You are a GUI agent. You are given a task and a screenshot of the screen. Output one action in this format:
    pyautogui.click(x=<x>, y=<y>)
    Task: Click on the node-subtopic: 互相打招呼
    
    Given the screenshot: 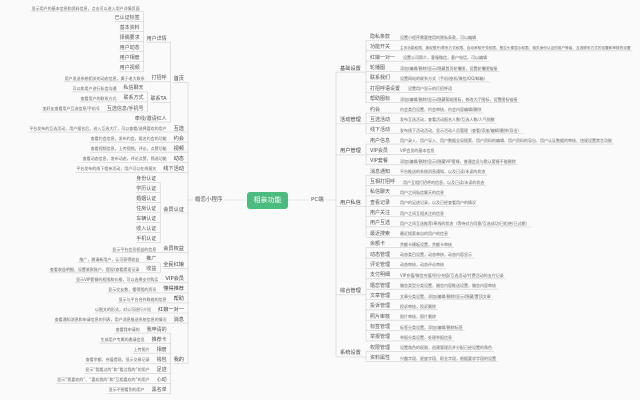 What is the action you would take?
    pyautogui.click(x=383, y=182)
    